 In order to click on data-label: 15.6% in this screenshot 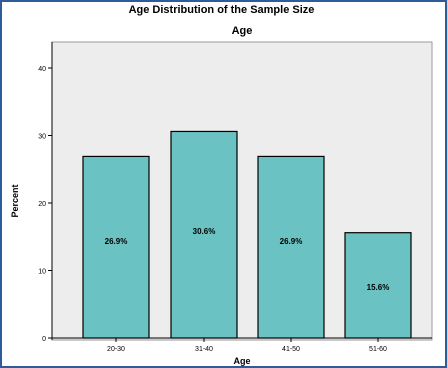, I will do `click(378, 287)`.